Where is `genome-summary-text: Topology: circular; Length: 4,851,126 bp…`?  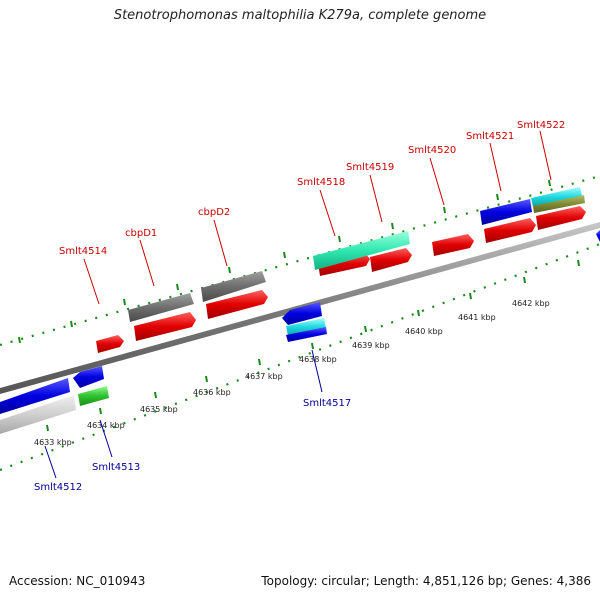 genome-summary-text: Topology: circular; Length: 4,851,126 bp… is located at coordinates (426, 581).